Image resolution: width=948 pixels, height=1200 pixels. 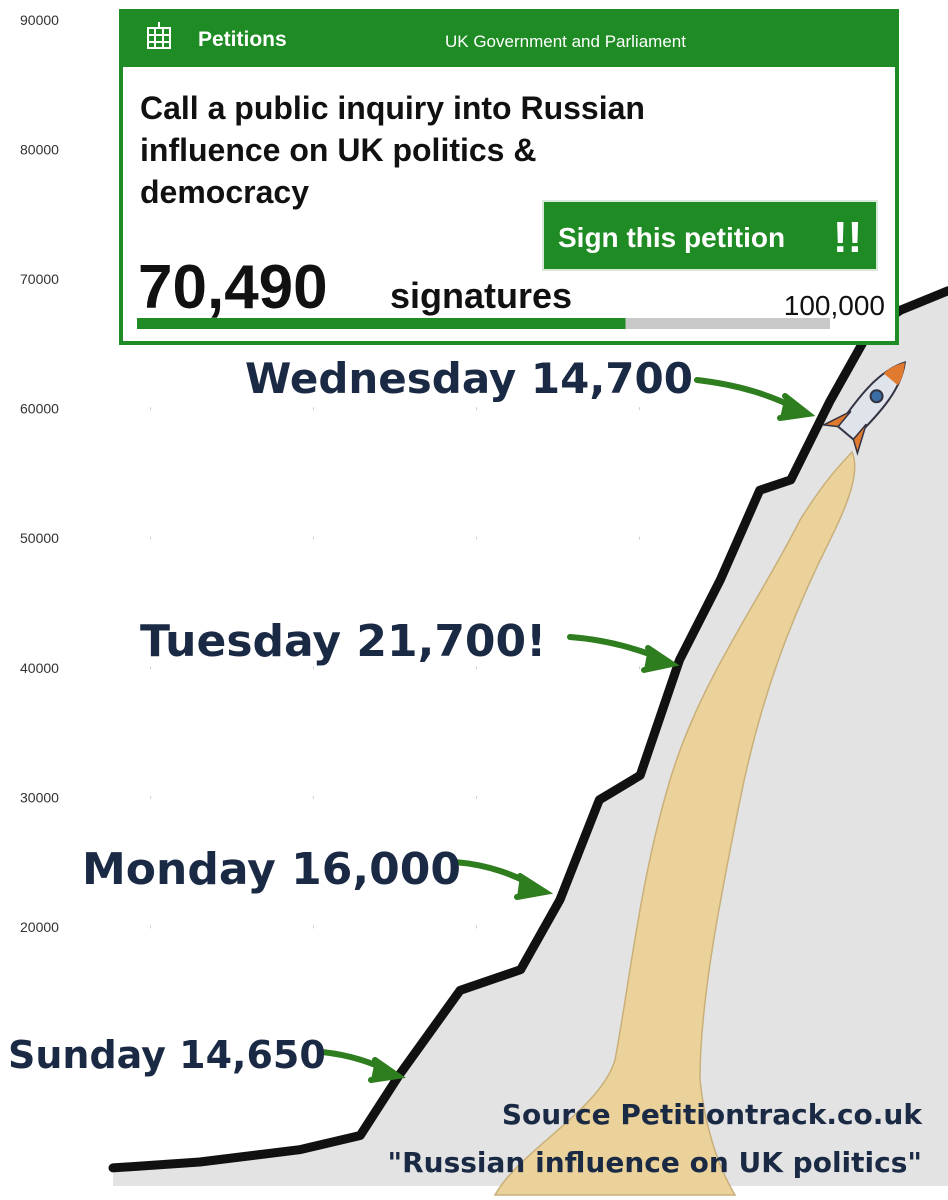 I want to click on y-tick-label: 90000, so click(x=39, y=20).